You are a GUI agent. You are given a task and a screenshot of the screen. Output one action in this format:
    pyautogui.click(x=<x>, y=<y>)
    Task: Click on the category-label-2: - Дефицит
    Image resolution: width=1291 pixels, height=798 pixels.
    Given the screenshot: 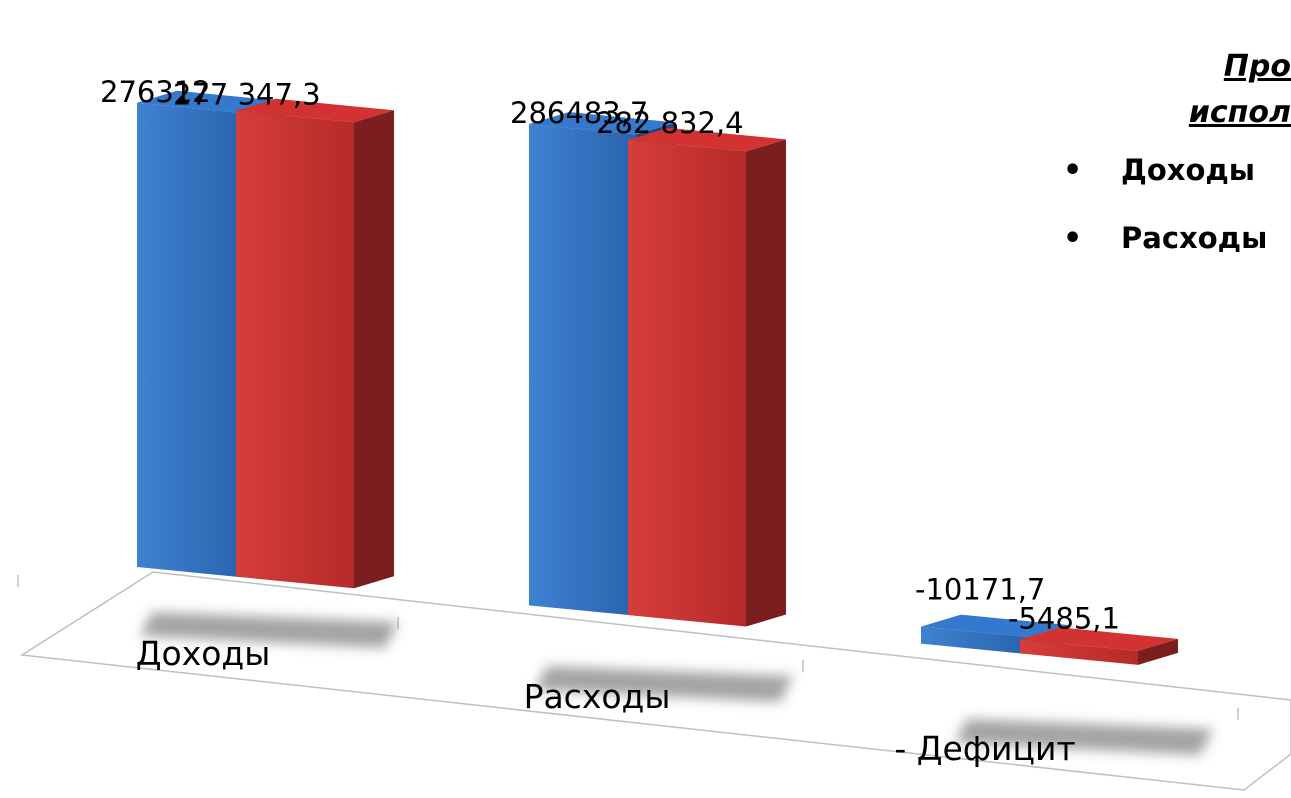 What is the action you would take?
    pyautogui.click(x=984, y=748)
    